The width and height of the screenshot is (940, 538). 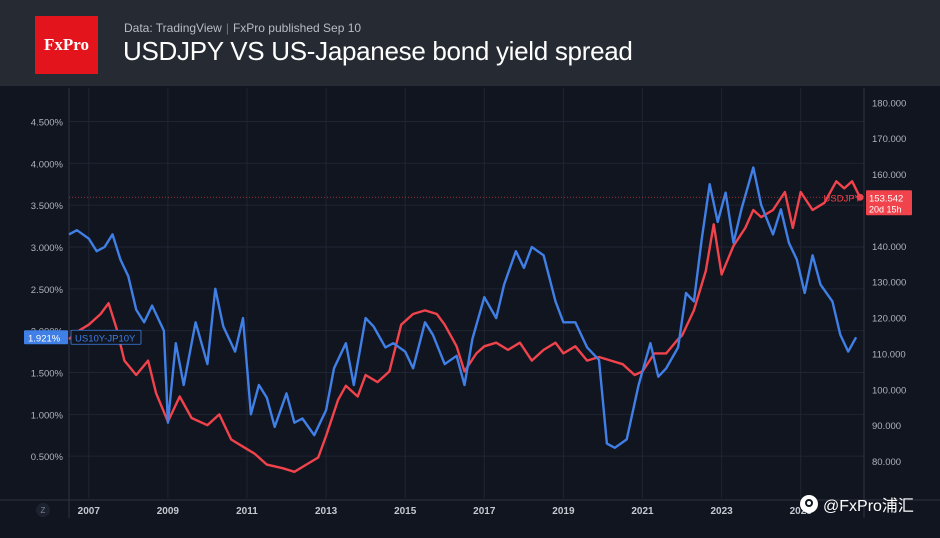 I want to click on spread-name-box, so click(x=106, y=337).